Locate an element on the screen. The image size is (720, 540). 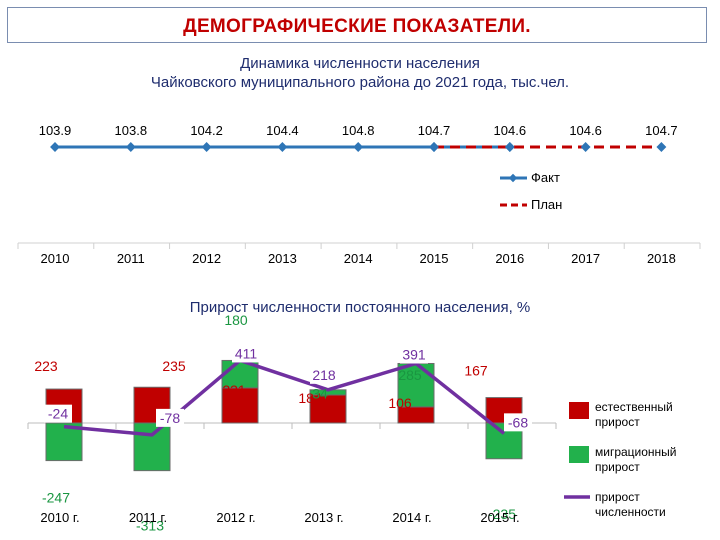
chart2-label-total: 391 is located at coordinates (414, 354).